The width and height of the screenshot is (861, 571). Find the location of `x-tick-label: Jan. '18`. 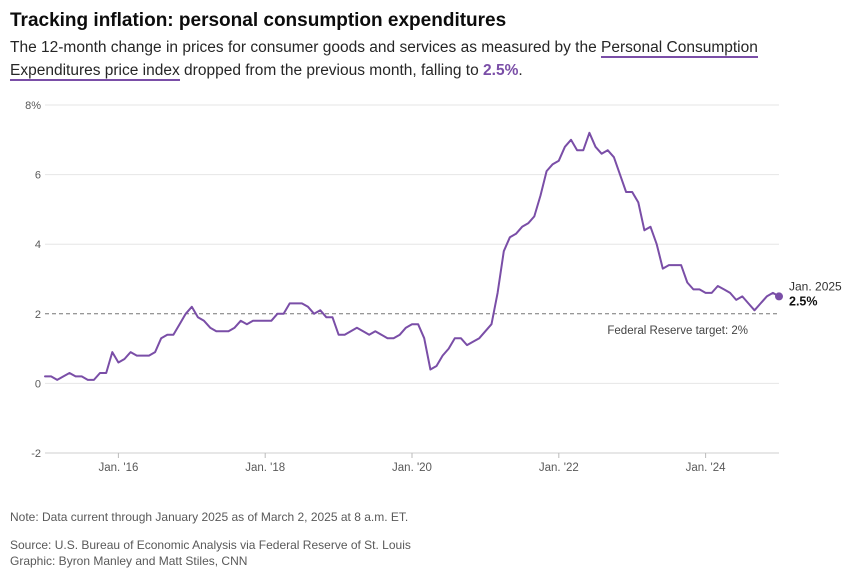

x-tick-label: Jan. '18 is located at coordinates (265, 468).